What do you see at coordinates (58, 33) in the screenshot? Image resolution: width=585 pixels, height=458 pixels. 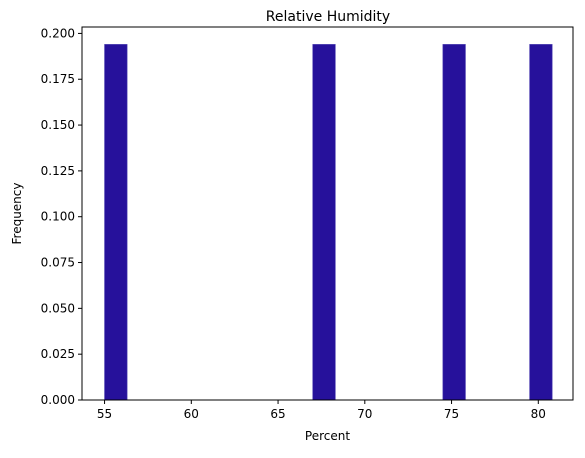 I see `y-tick-label: 0.200` at bounding box center [58, 33].